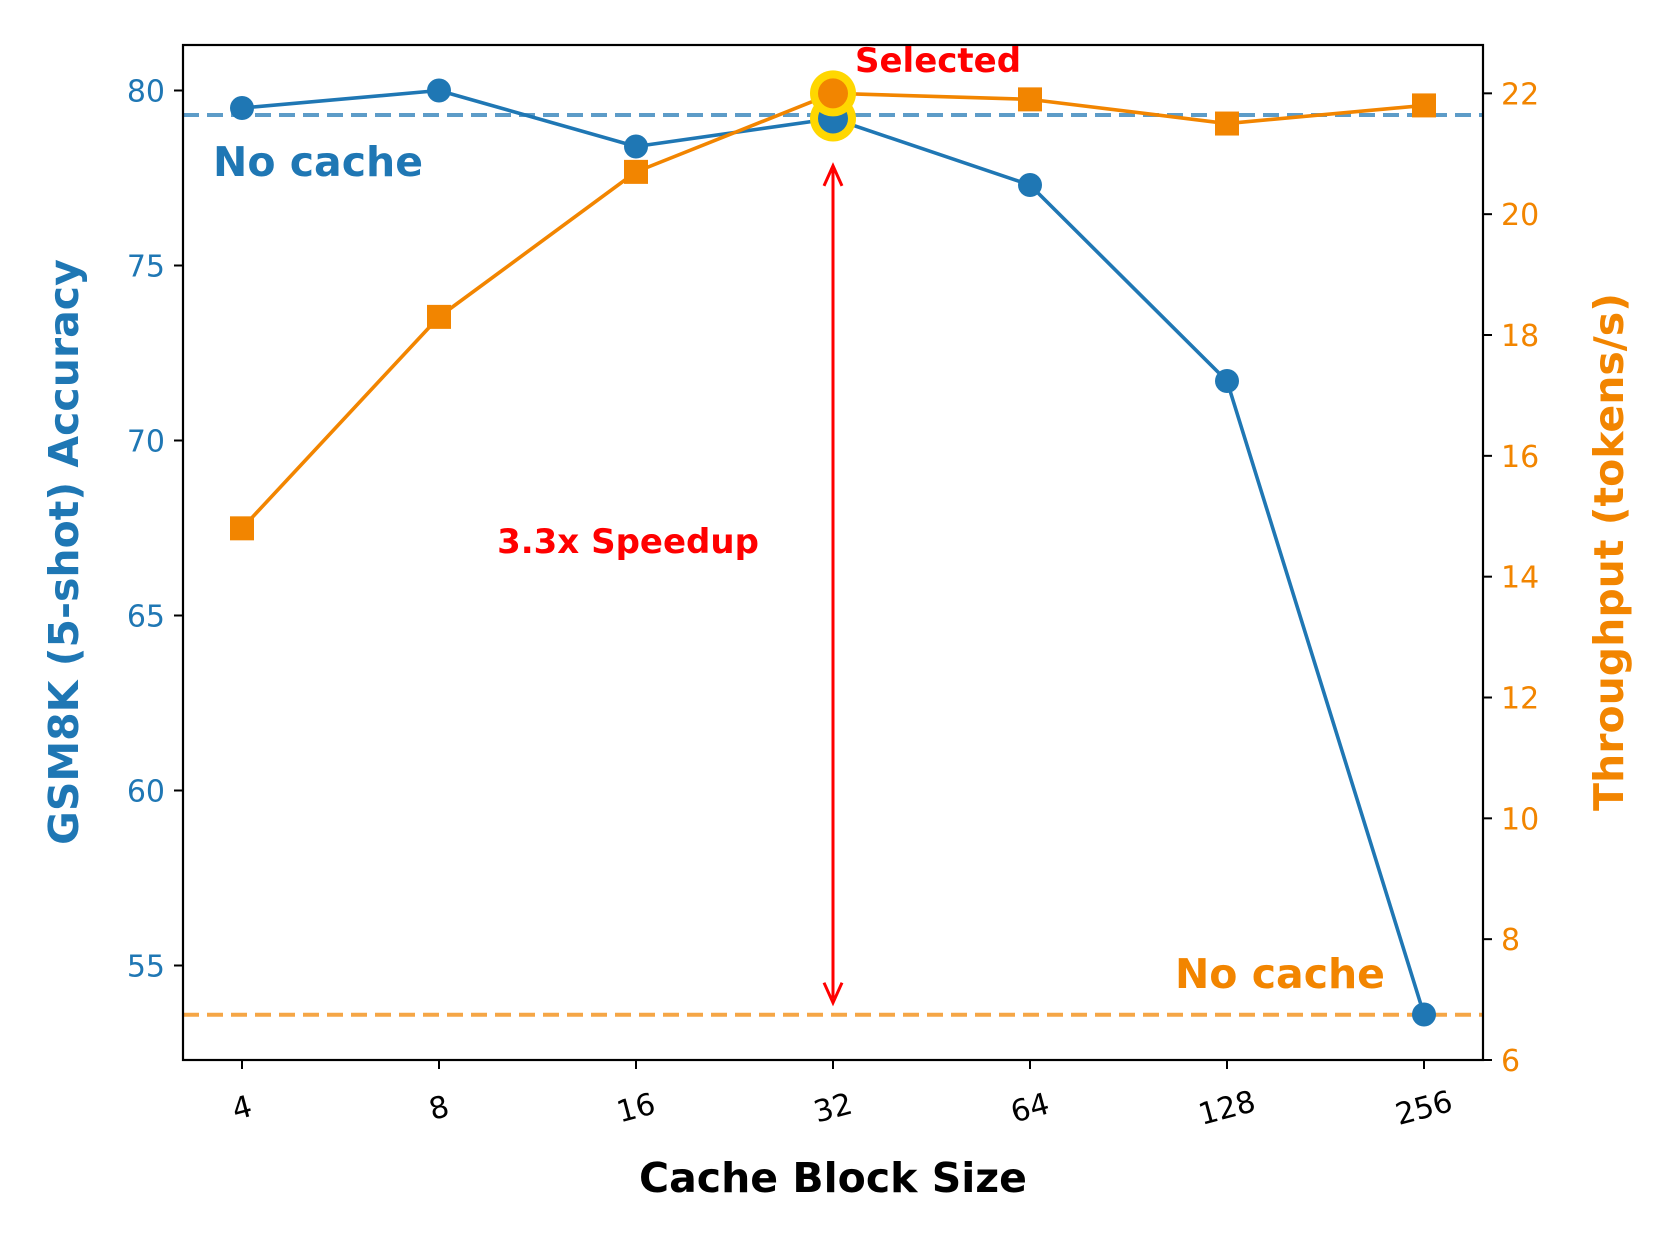 Image resolution: width=1661 pixels, height=1246 pixels. Describe the element at coordinates (146, 442) in the screenshot. I see `y-left-tick-label: 70` at that location.